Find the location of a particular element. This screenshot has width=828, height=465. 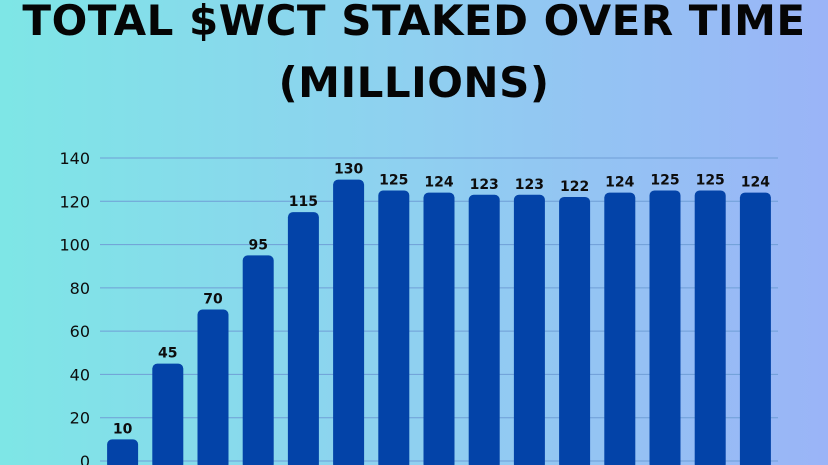

y-tick-label: 40 is located at coordinates (80, 374).